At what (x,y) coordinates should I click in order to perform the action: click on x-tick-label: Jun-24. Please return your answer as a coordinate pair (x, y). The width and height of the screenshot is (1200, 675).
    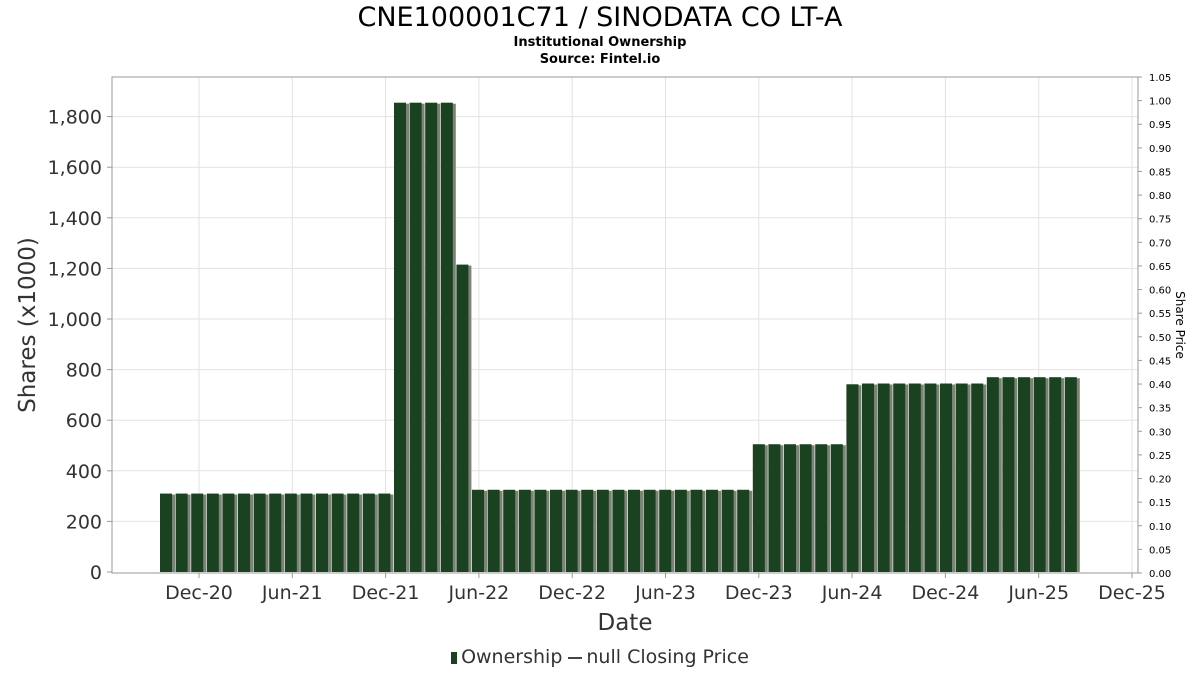
    Looking at the image, I should click on (852, 593).